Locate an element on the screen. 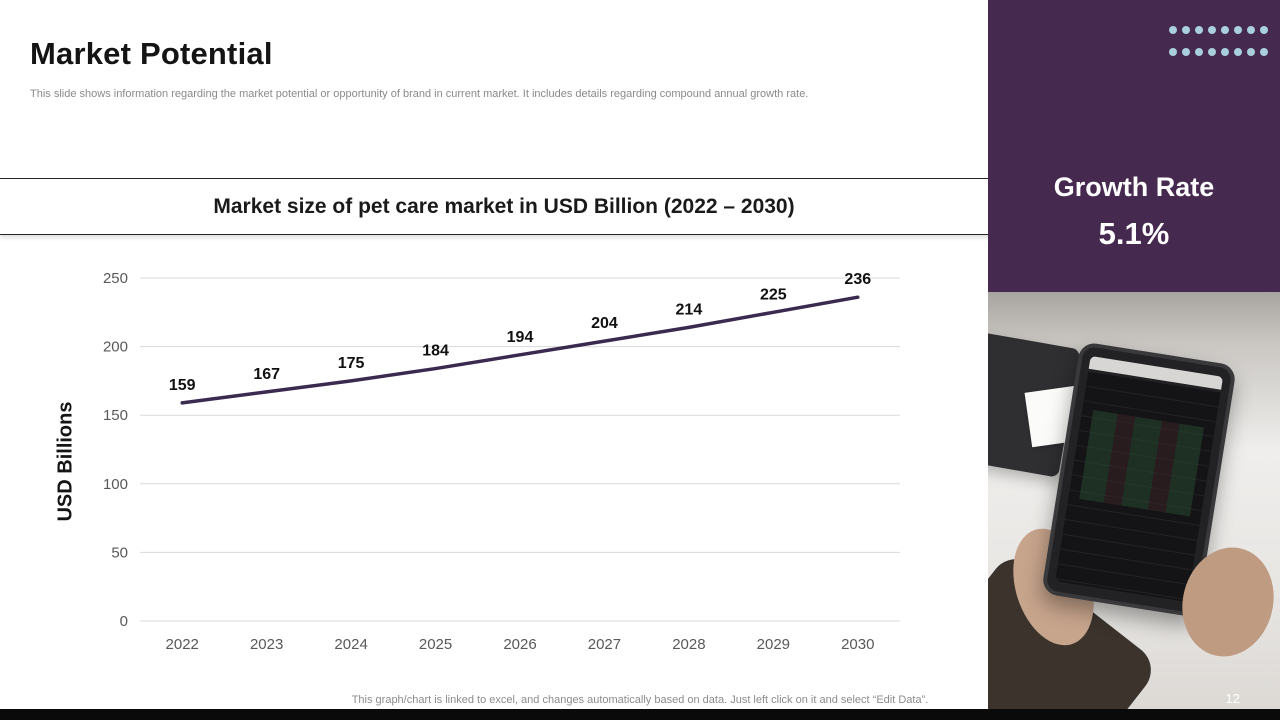 Image resolution: width=1280 pixels, height=720 pixels. svg-text: 200 is located at coordinates (115, 347).